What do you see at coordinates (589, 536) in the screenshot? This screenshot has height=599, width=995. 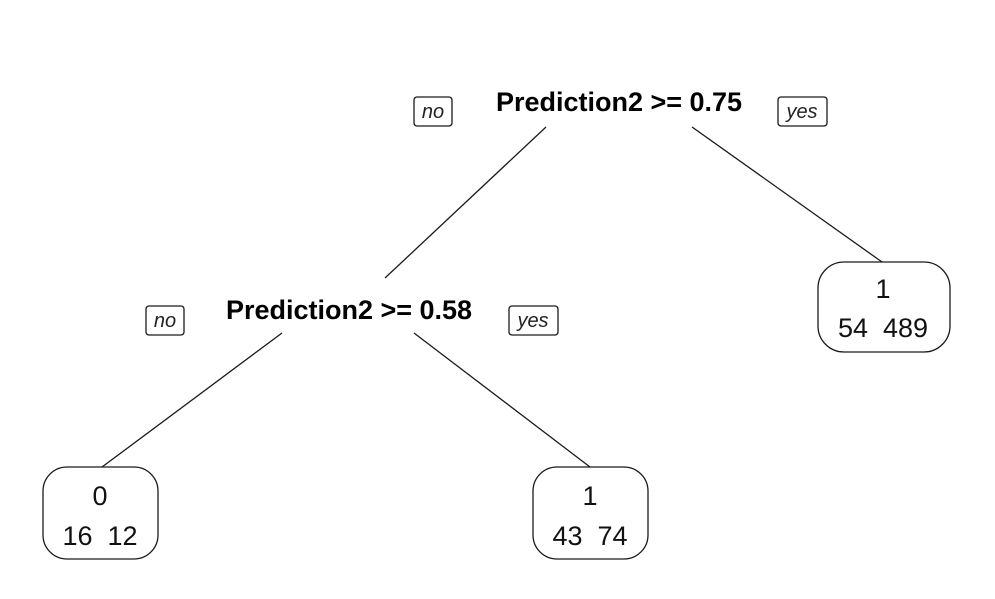 I see `leaf-counts: 43 74` at bounding box center [589, 536].